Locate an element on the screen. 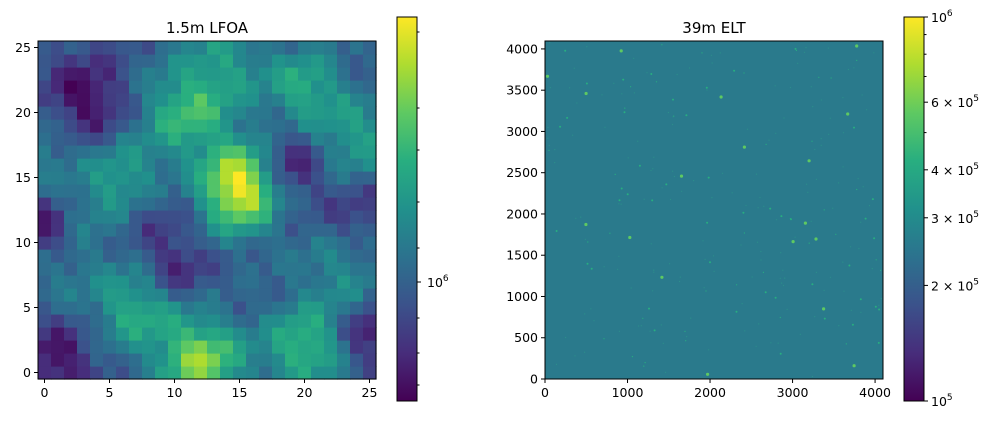  y-tick-label: 15 is located at coordinates (23, 177).